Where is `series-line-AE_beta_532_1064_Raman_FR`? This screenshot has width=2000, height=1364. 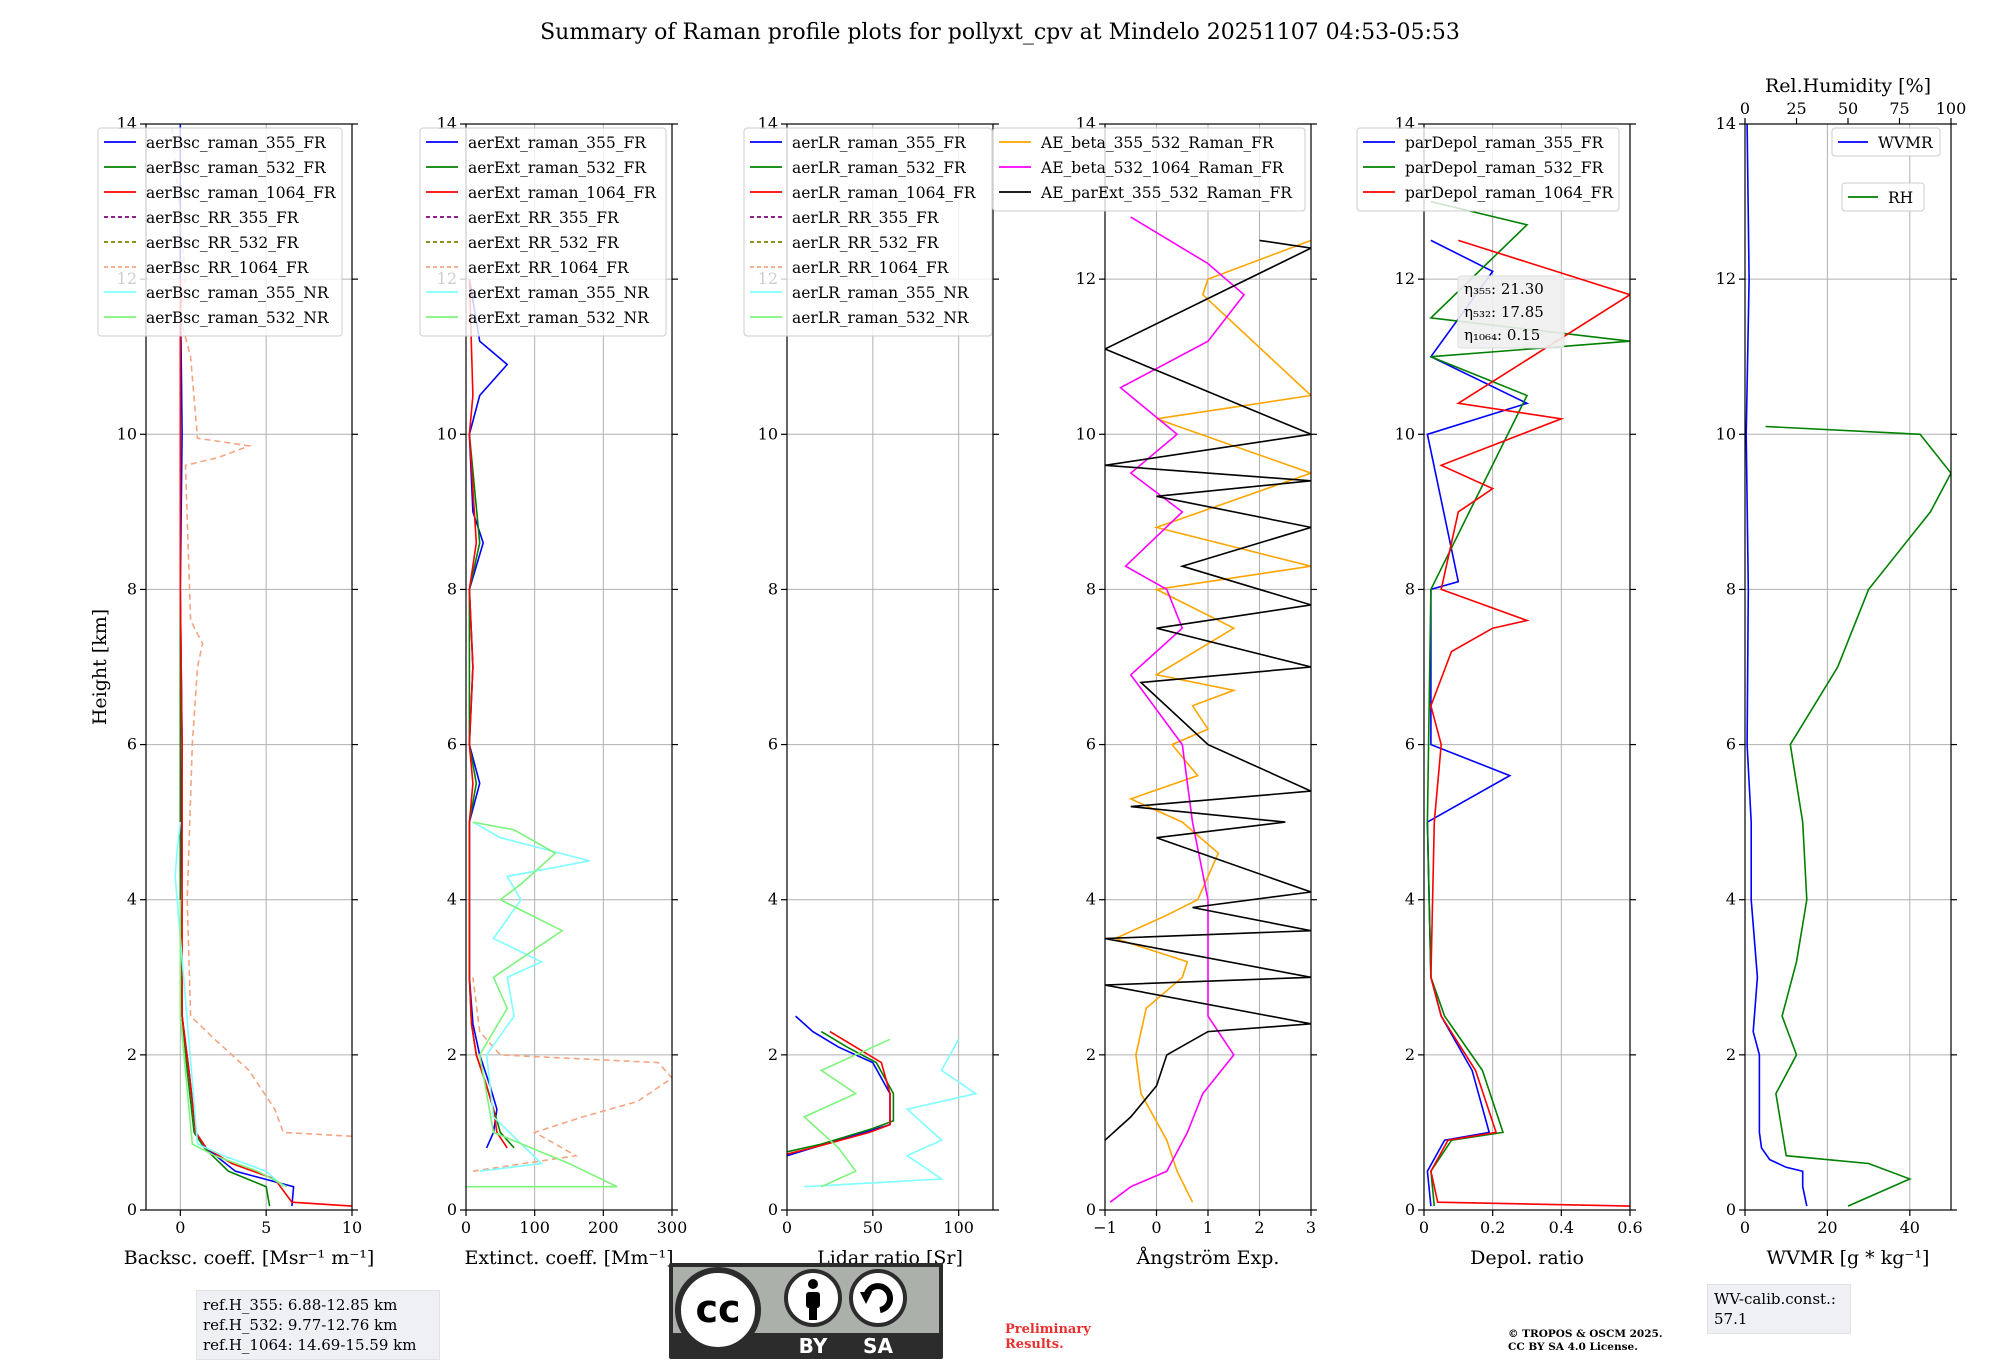
series-line-AE_beta_532_1064_Raman_FR is located at coordinates (1177, 709).